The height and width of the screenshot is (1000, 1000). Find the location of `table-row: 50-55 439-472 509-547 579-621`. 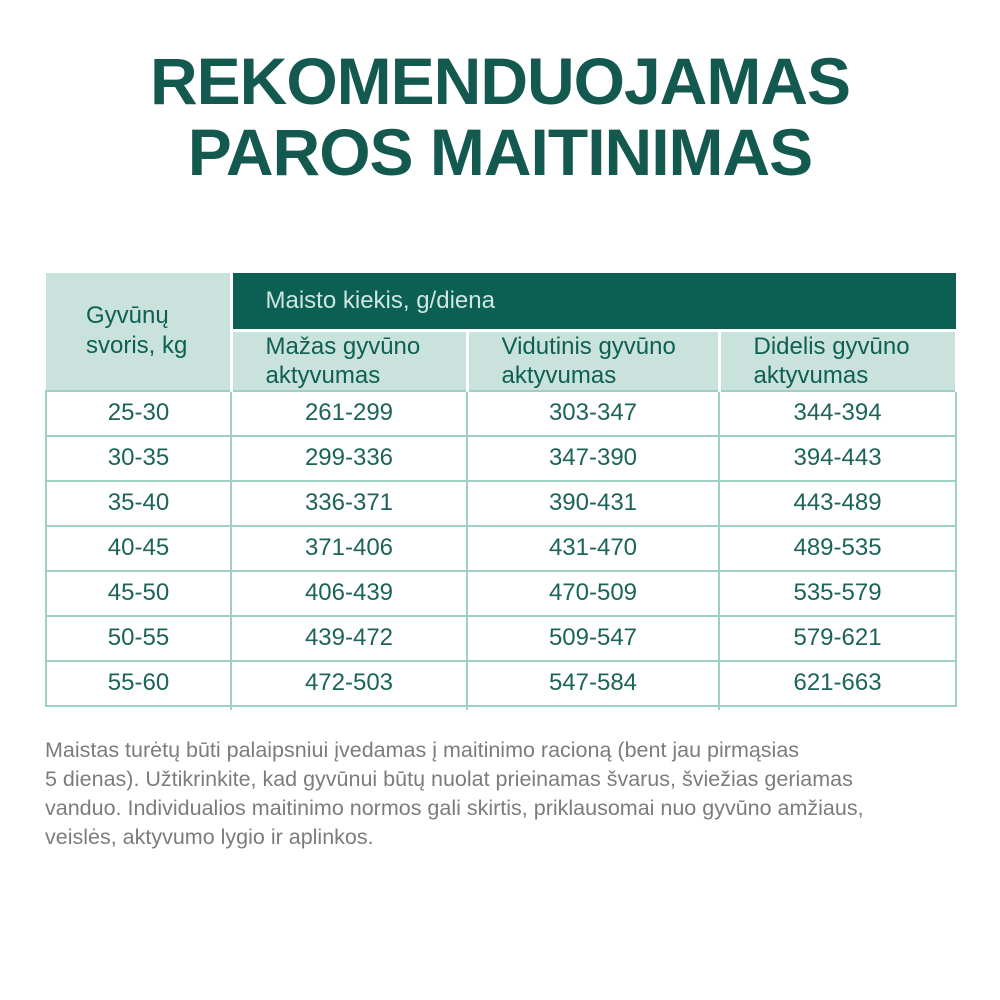

table-row: 50-55 439-472 509-547 579-621 is located at coordinates (501, 638).